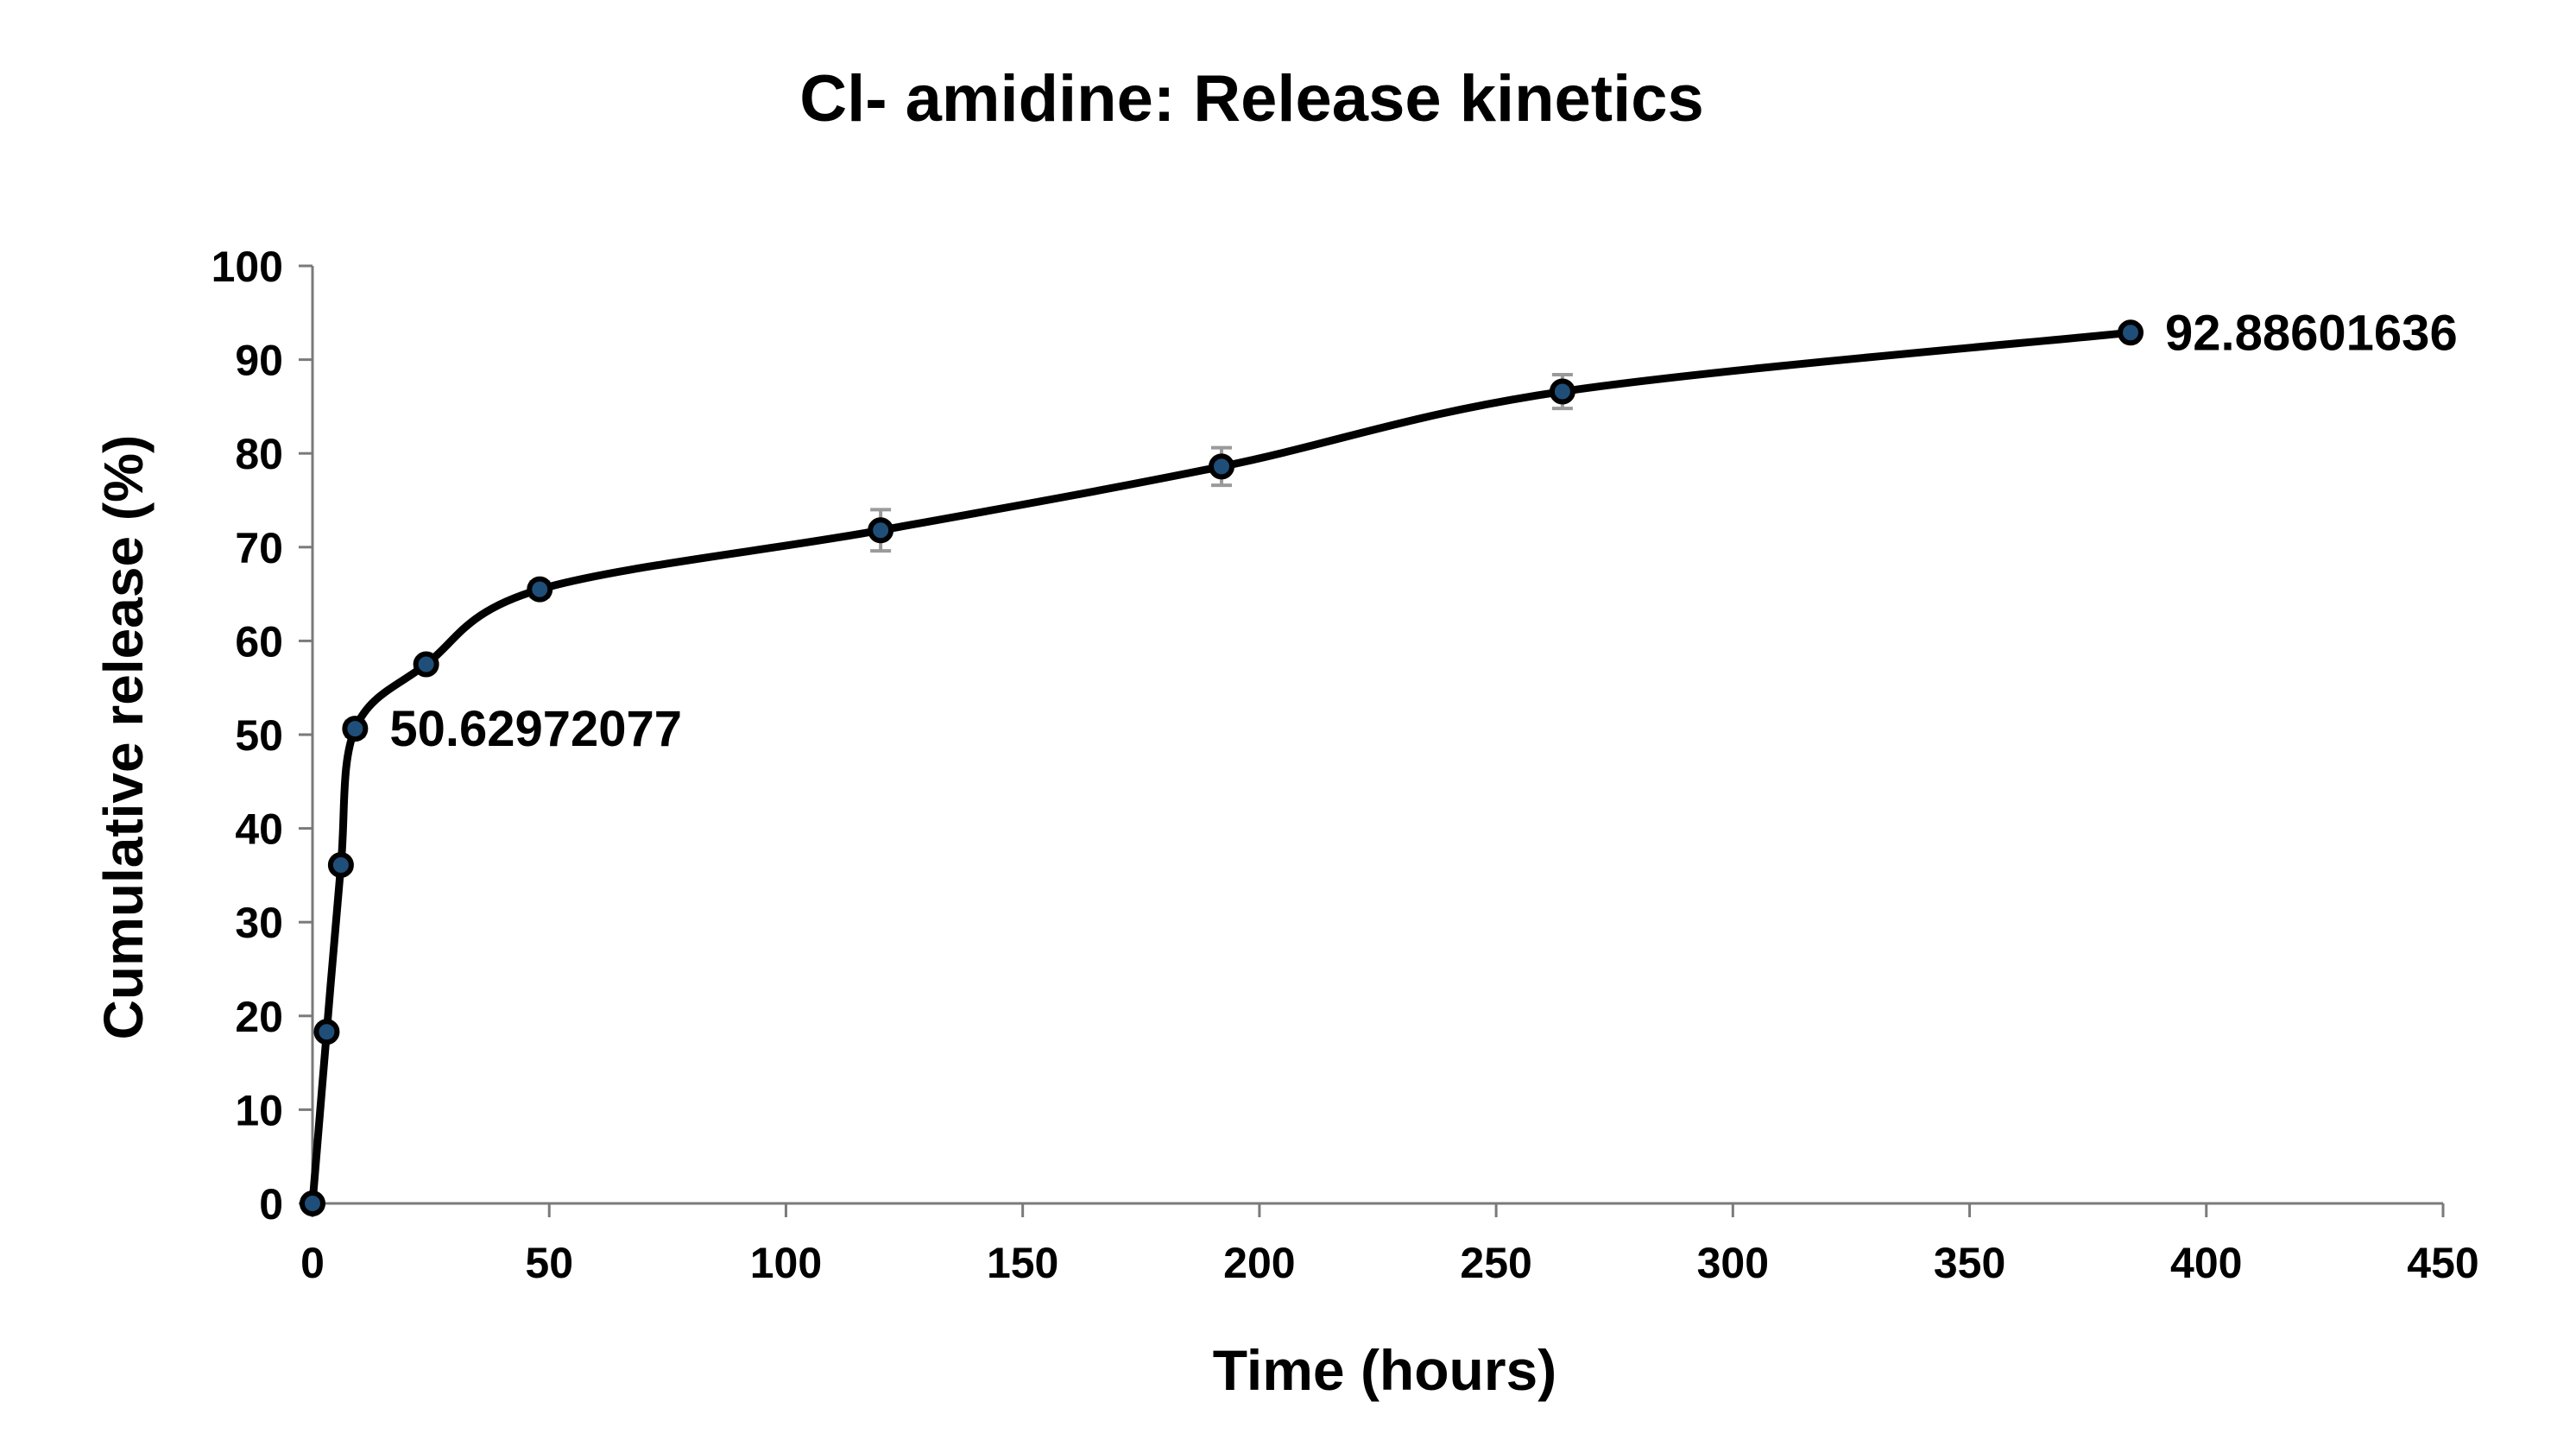 This screenshot has width=2576, height=1446. I want to click on x-tick-label: 150, so click(1022, 1263).